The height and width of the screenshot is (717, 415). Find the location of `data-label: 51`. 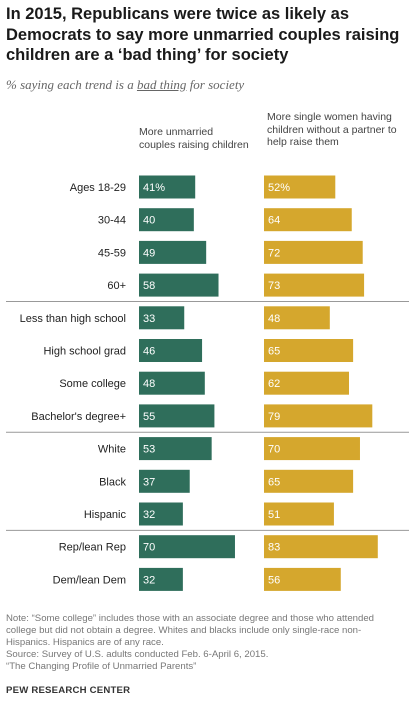

data-label: 51 is located at coordinates (274, 515).